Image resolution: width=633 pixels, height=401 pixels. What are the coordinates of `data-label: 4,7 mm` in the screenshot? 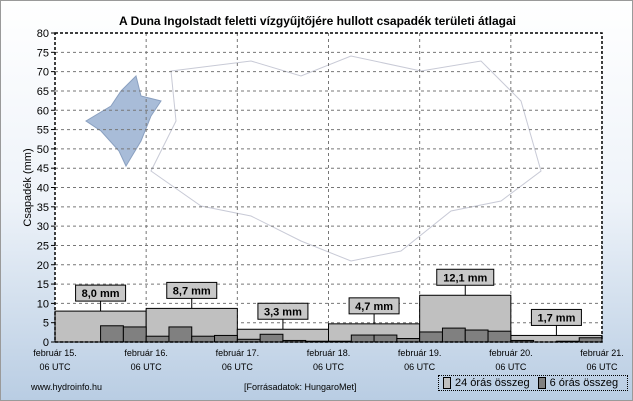 It's located at (374, 307).